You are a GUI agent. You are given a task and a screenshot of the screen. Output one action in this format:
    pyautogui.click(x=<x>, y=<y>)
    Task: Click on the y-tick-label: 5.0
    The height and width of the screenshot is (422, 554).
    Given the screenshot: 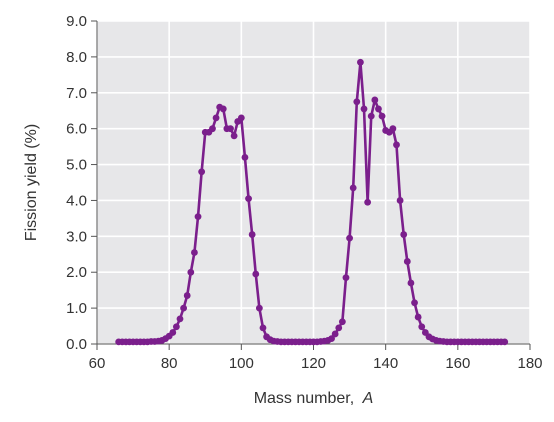 What is the action you would take?
    pyautogui.click(x=76, y=165)
    